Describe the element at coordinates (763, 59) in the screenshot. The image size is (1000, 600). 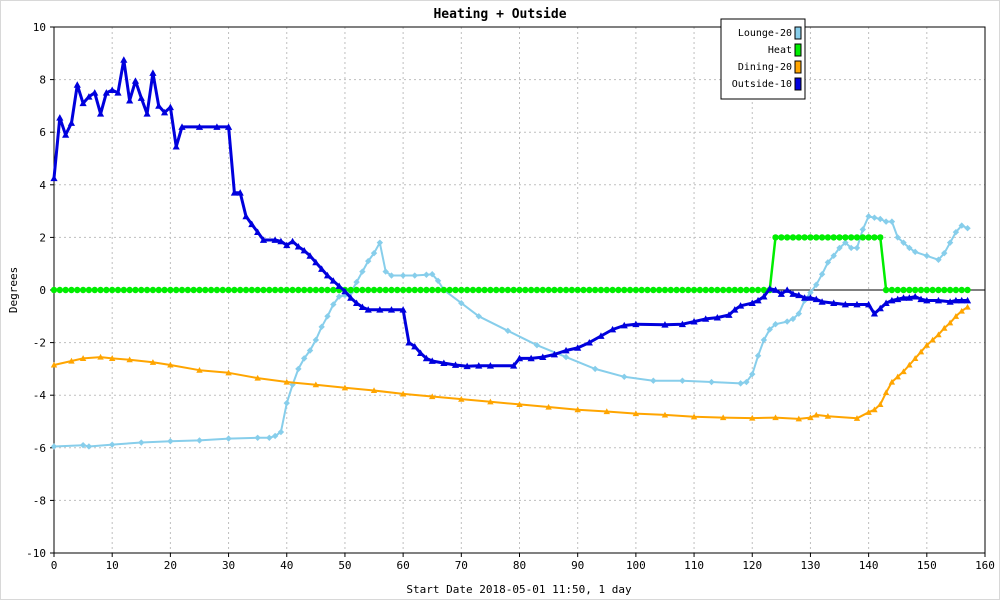
I see `legend: Lounge-20 Heat Dining-20 Outside-10` at that location.